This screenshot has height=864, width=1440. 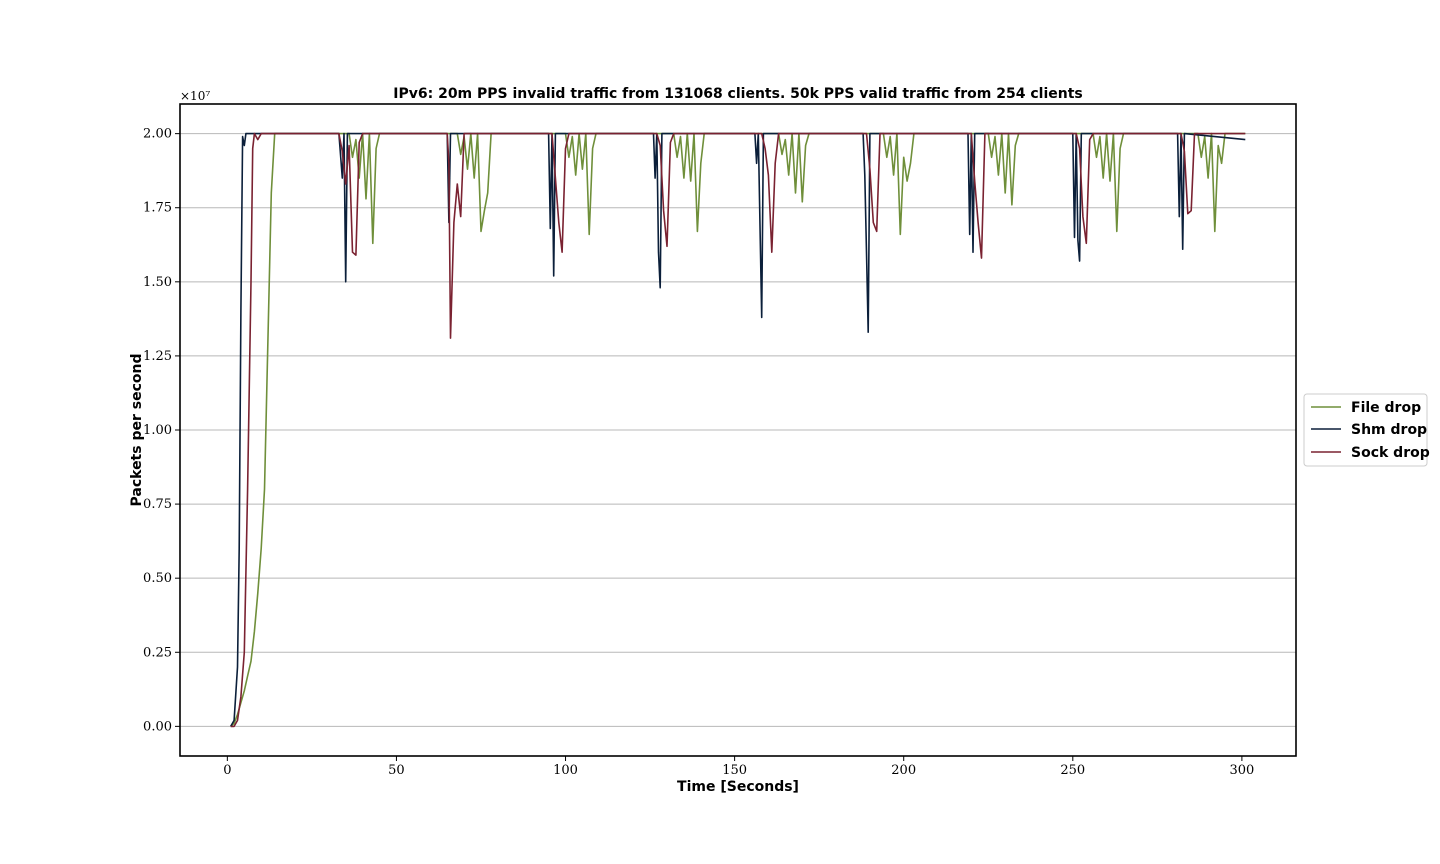 I want to click on legend-box, so click(x=1365, y=430).